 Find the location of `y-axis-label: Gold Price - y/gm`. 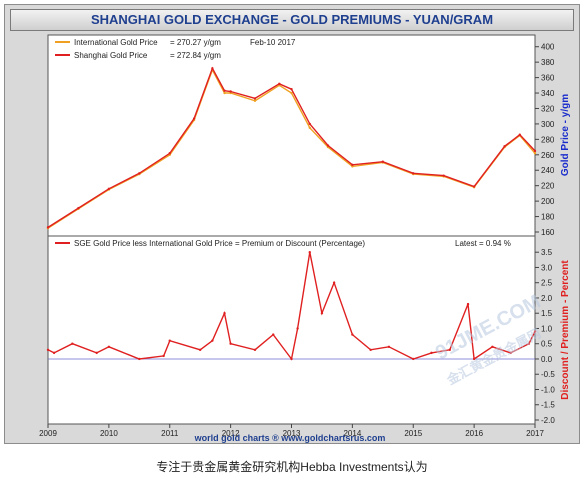

y-axis-label: Gold Price - y/gm is located at coordinates (565, 135).